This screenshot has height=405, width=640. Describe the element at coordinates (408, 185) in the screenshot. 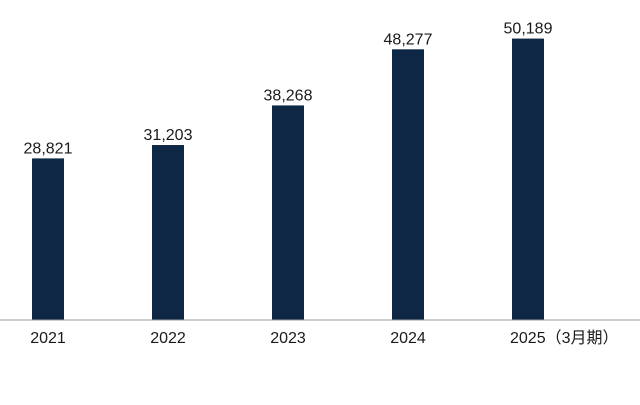

I see `bar-2024` at that location.